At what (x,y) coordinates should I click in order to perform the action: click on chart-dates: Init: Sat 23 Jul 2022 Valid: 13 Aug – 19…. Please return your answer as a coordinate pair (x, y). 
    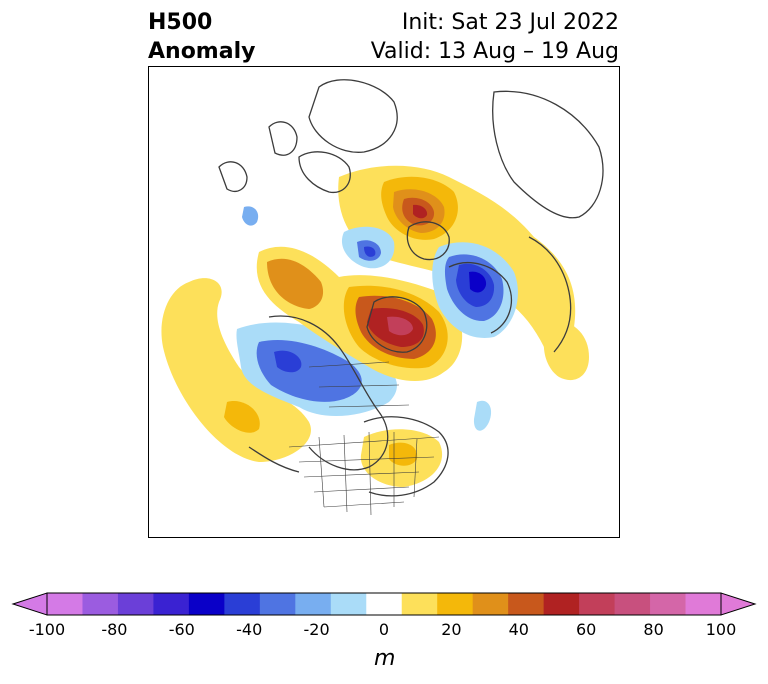
    Looking at the image, I should click on (495, 37).